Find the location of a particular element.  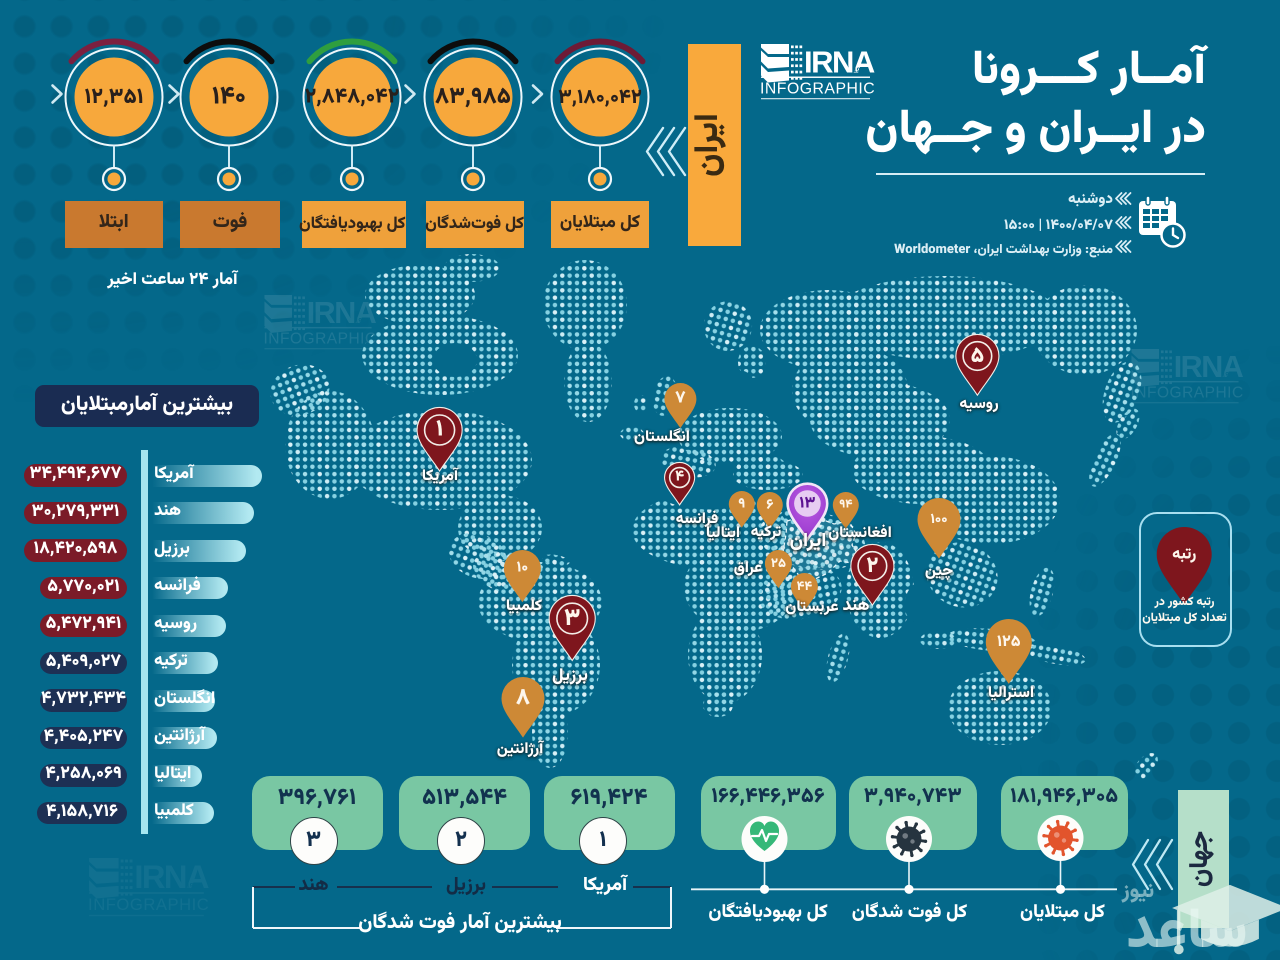

svg-text: ۳,۱۸۰,۰۴۲ is located at coordinates (600, 98).